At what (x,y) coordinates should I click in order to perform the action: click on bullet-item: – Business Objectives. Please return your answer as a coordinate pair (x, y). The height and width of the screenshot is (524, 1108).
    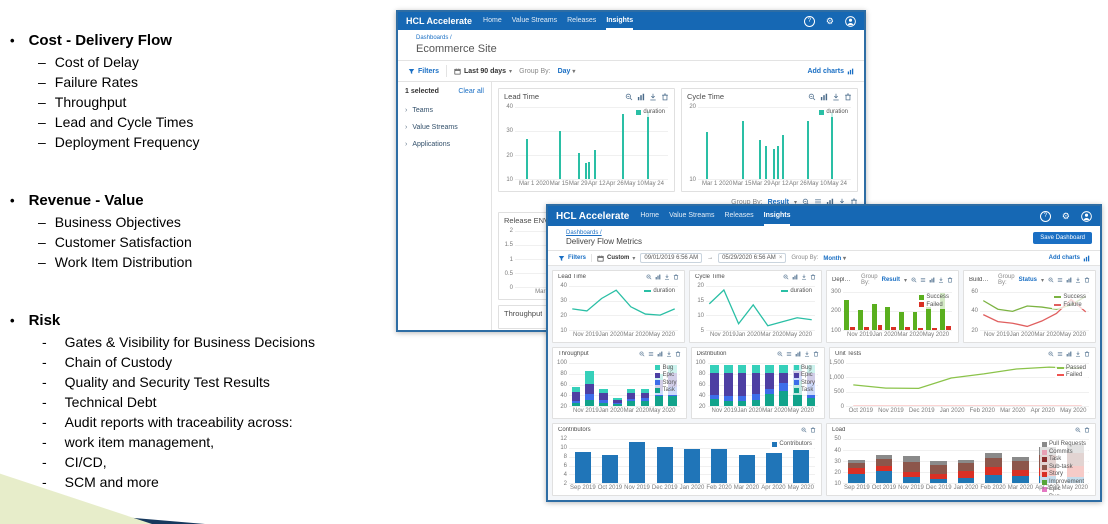
    Looking at the image, I should click on (205, 222).